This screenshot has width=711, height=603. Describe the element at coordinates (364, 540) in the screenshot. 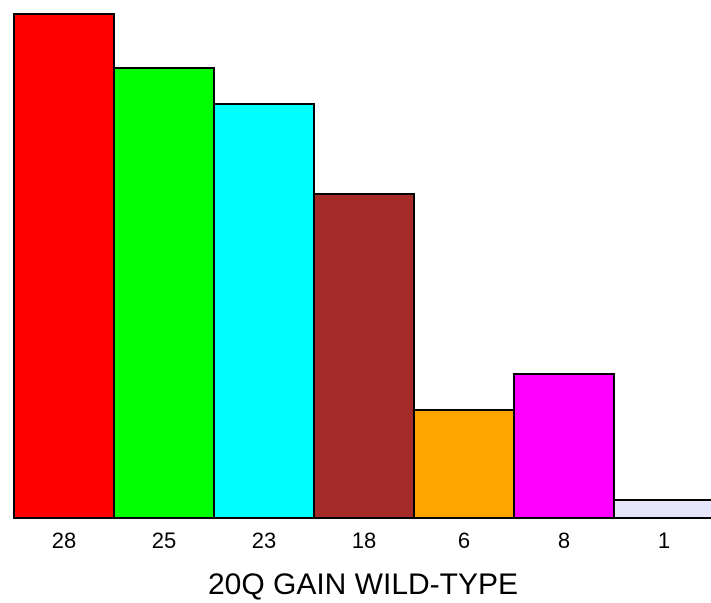

I see `x-tick-label: 18` at that location.